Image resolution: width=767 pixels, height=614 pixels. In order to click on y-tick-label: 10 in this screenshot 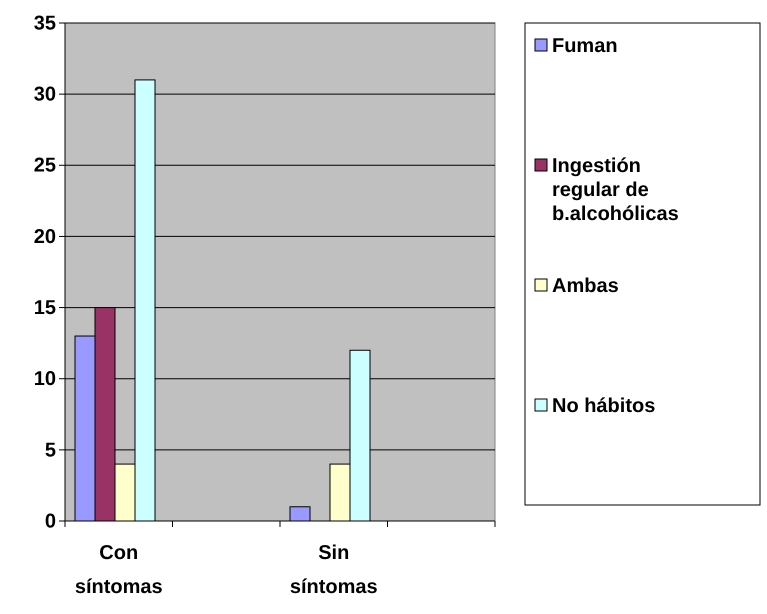, I will do `click(45, 379)`.